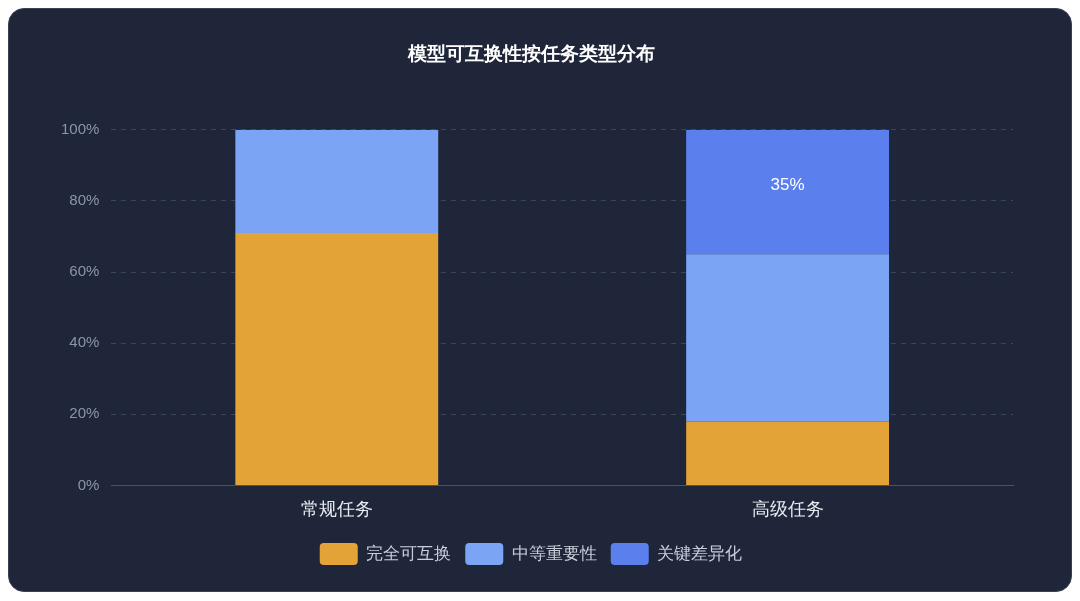 Image resolution: width=1080 pixels, height=601 pixels. Describe the element at coordinates (409, 553) in the screenshot. I see `legend-label: 完全可互换` at that location.